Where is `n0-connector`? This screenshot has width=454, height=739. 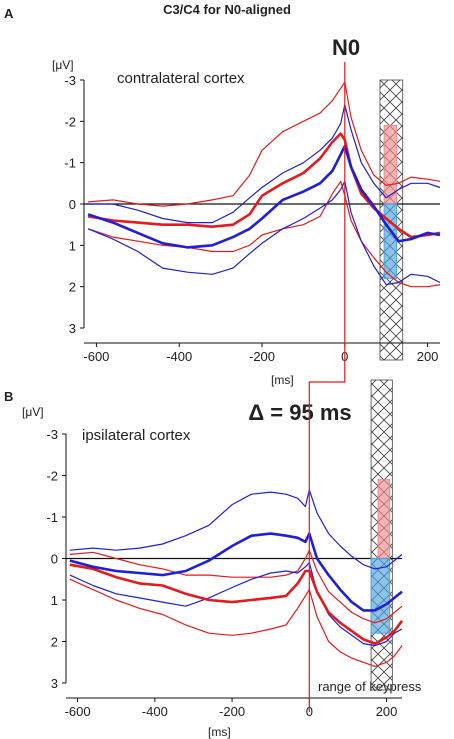
n0-connector is located at coordinates (327, 387).